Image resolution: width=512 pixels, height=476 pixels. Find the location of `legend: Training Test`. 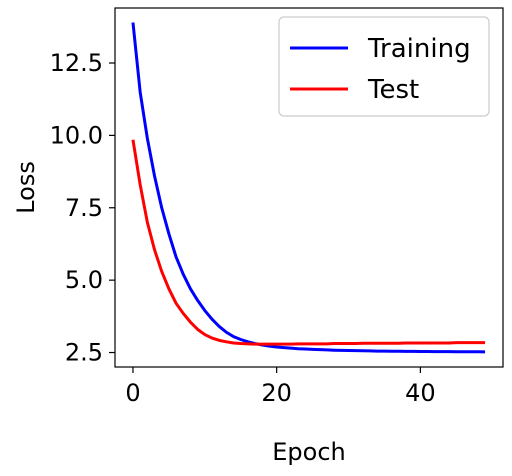

legend: Training Test is located at coordinates (384, 66).